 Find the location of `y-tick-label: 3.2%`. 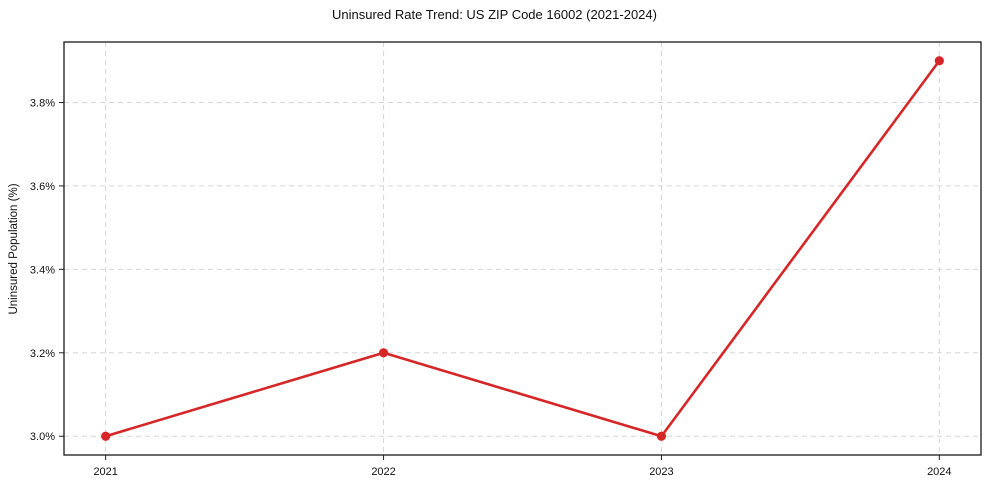

y-tick-label: 3.2% is located at coordinates (42, 354).